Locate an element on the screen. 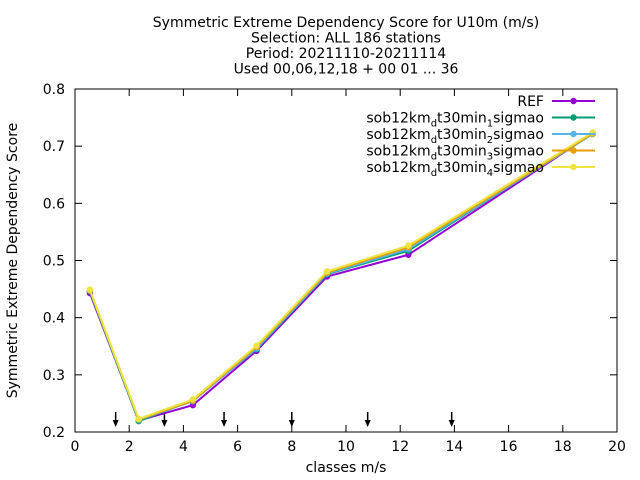 The image size is (640, 480). x-tick-label: 14 is located at coordinates (454, 447).